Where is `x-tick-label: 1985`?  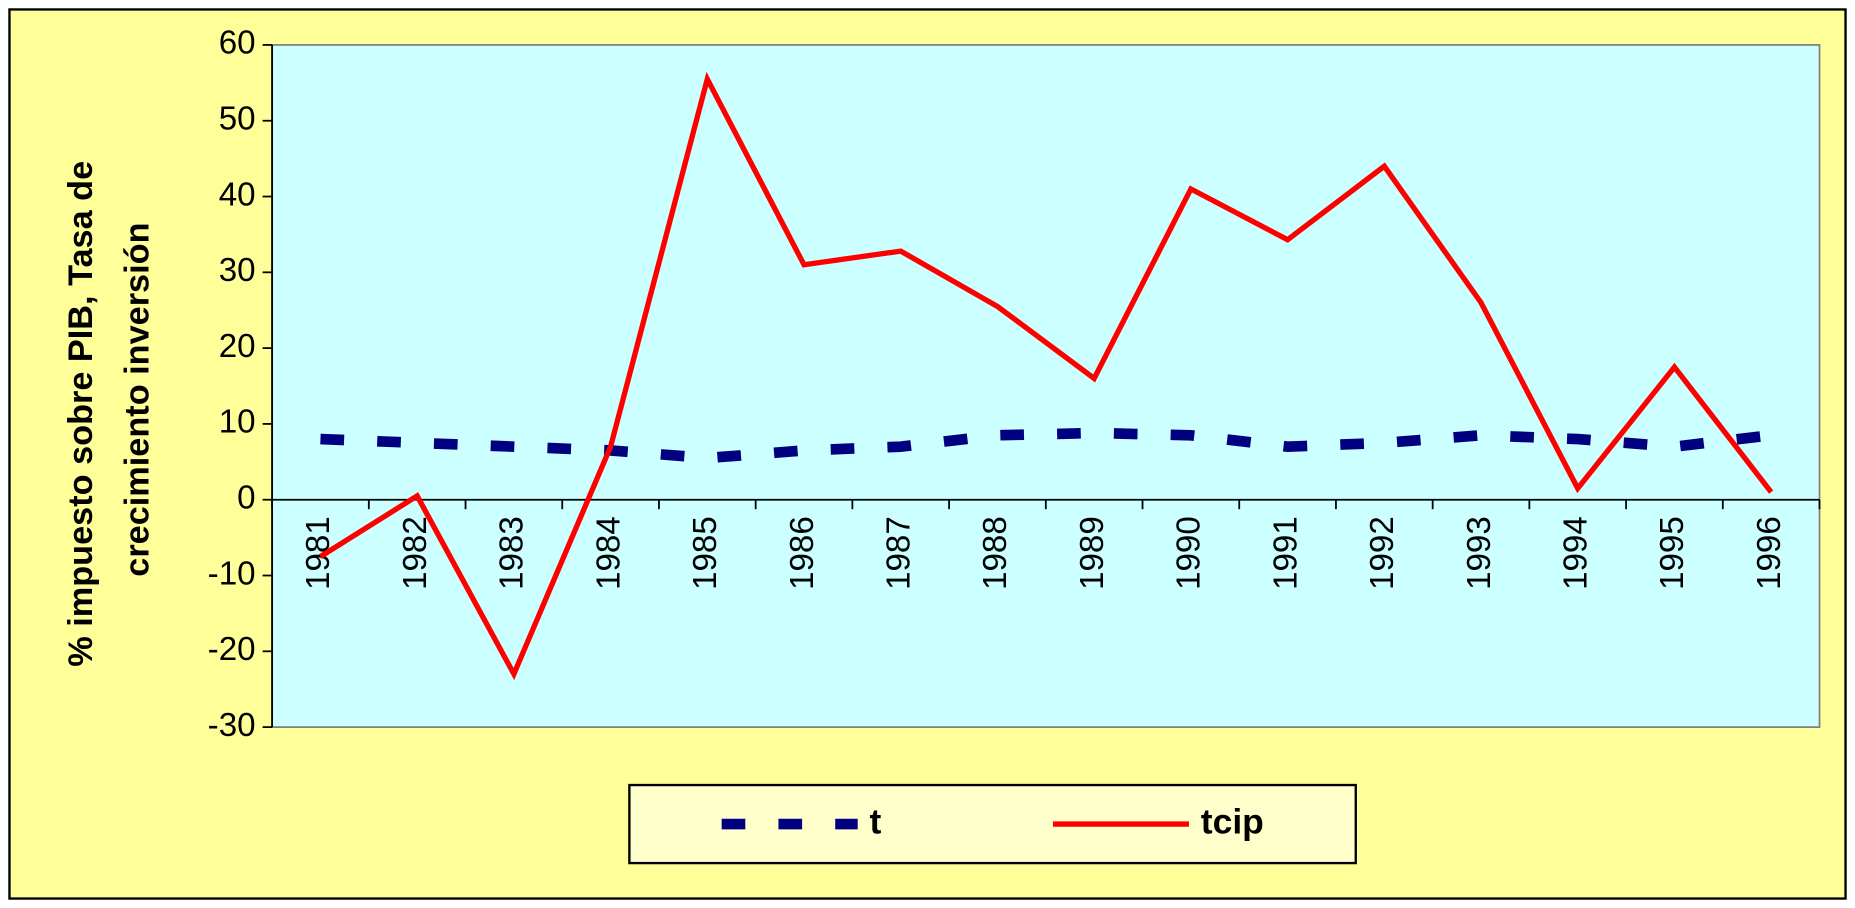 x-tick-label: 1985 is located at coordinates (705, 553).